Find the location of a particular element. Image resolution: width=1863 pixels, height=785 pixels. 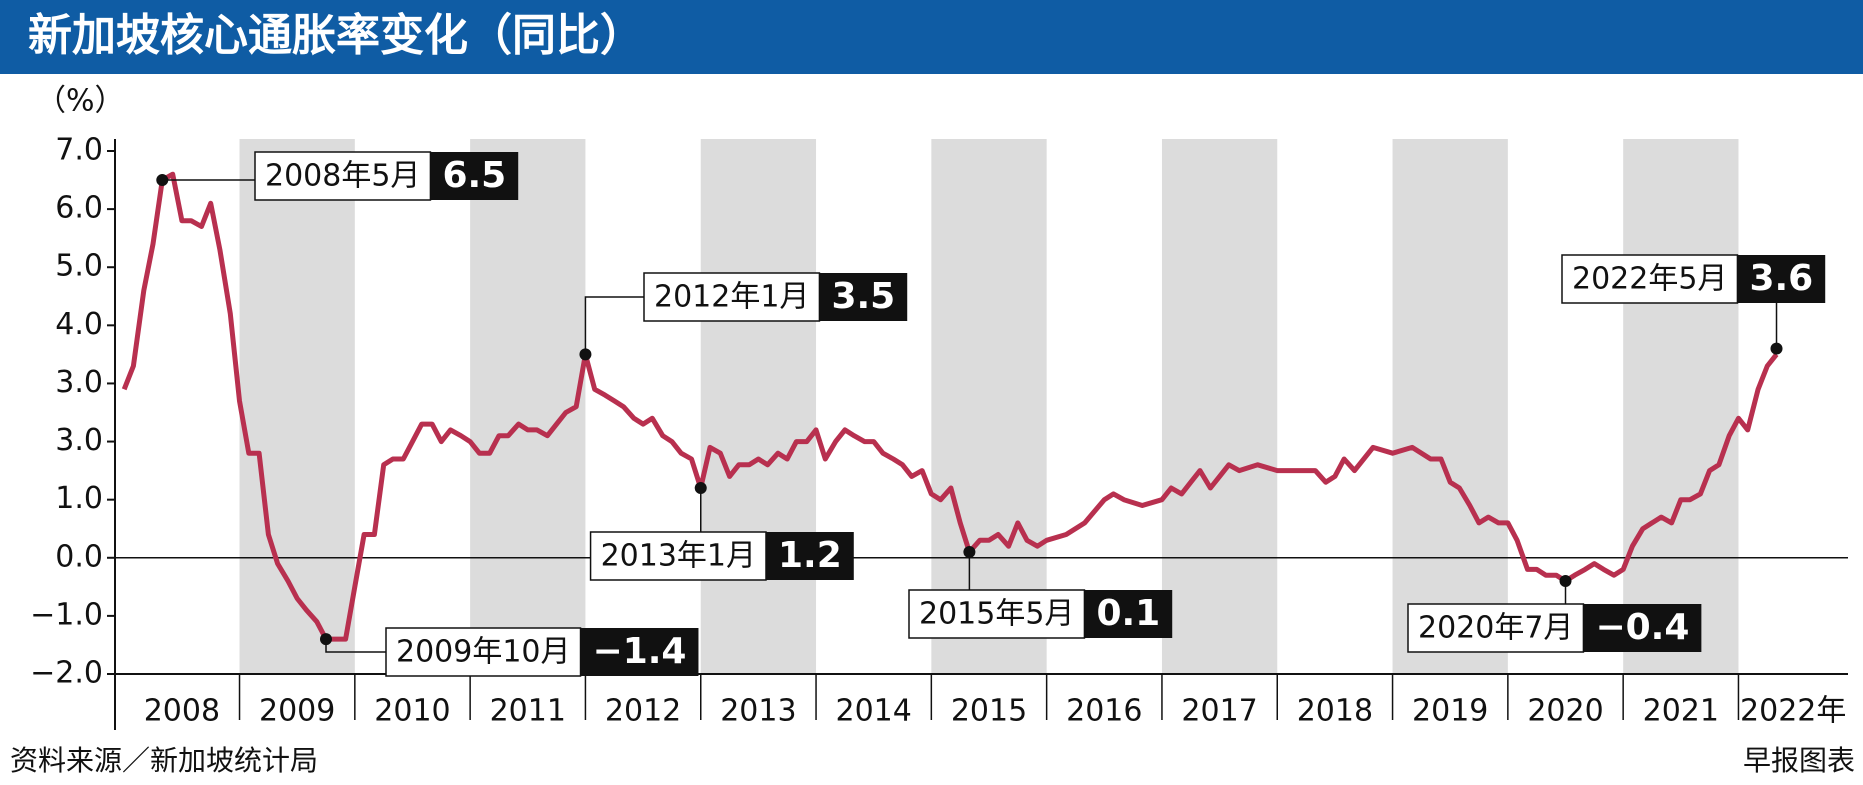

annotation: 2012年1月 3.5 is located at coordinates (775, 297).